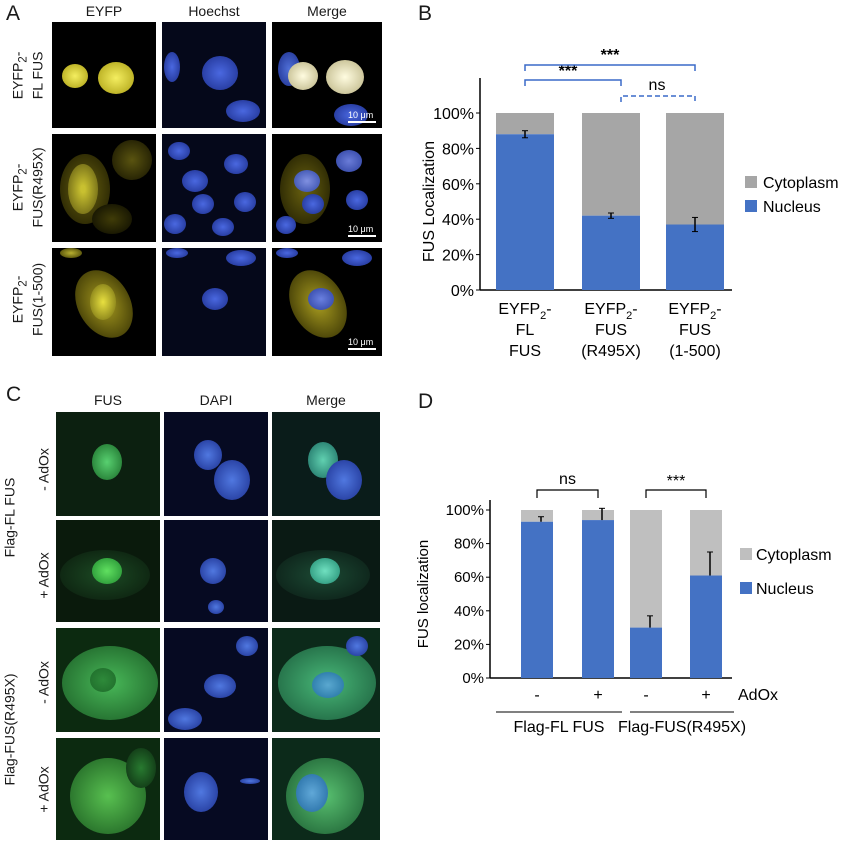 The width and height of the screenshot is (850, 844). What do you see at coordinates (216, 464) in the screenshot?
I see `image-dapi-fl-minus` at bounding box center [216, 464].